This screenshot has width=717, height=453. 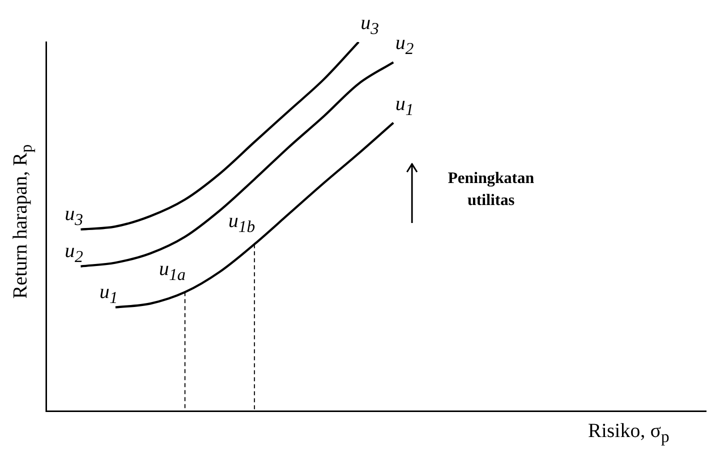 What do you see at coordinates (172, 272) in the screenshot?
I see `annotation: u$_{1a}$` at bounding box center [172, 272].